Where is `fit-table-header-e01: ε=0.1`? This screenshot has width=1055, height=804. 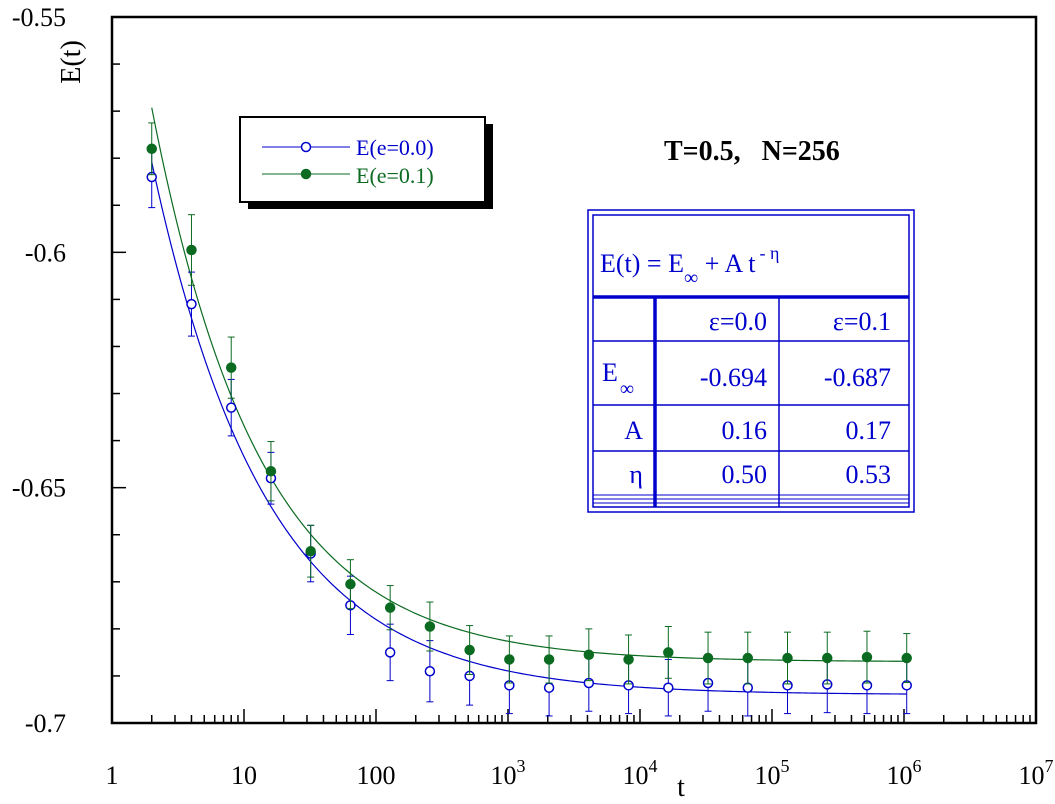
fit-table-header-e01: ε=0.1 is located at coordinates (862, 321).